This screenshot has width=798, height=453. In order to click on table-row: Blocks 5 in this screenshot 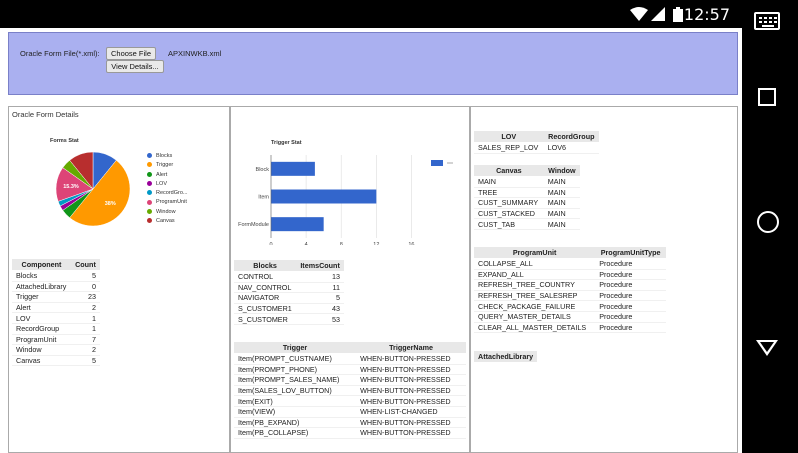, I will do `click(56, 276)`.